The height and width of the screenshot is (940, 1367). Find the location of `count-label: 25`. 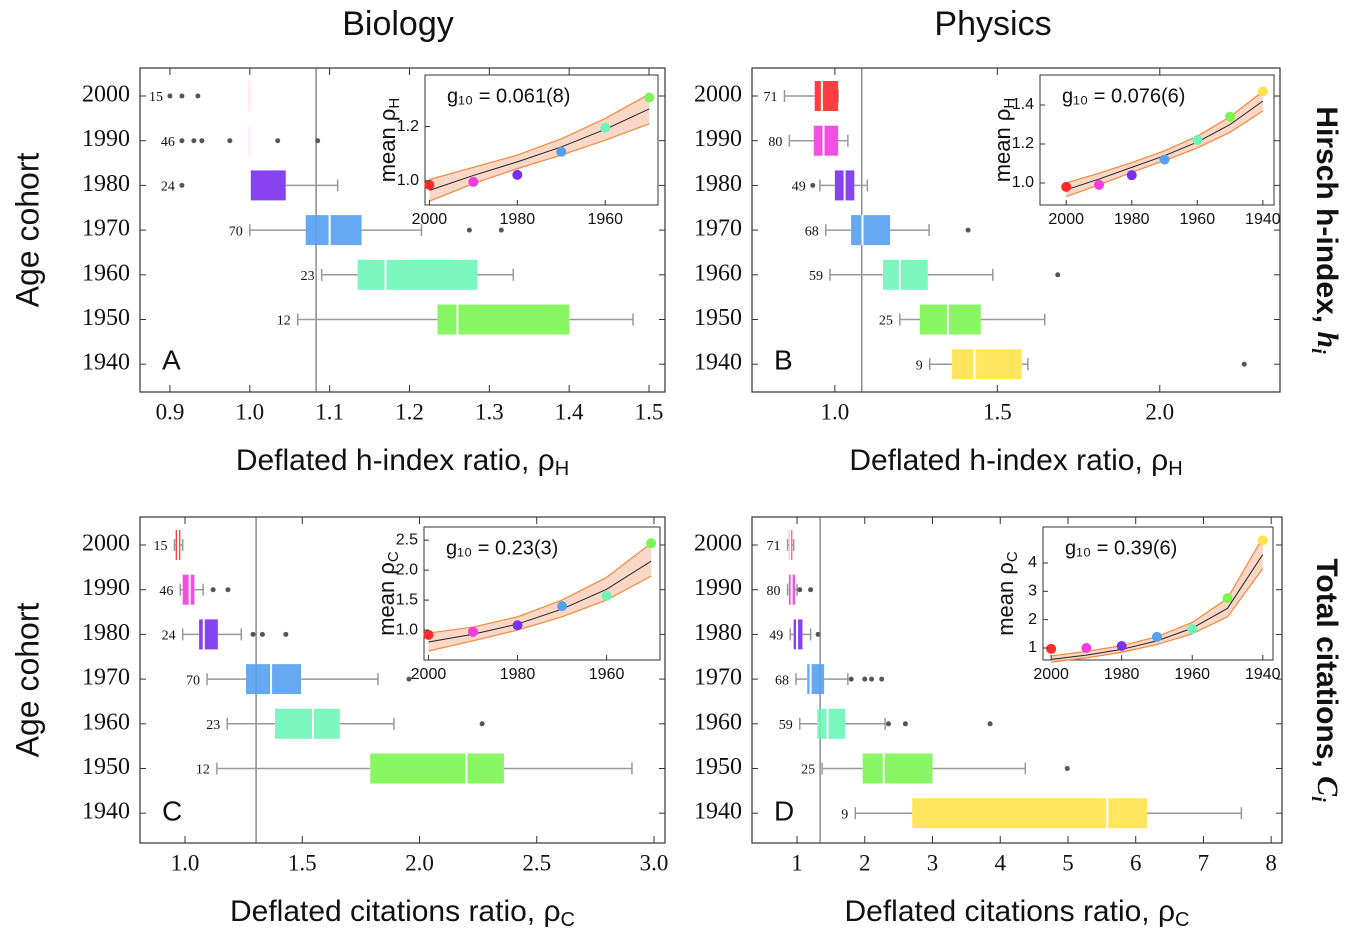

count-label: 25 is located at coordinates (808, 770).